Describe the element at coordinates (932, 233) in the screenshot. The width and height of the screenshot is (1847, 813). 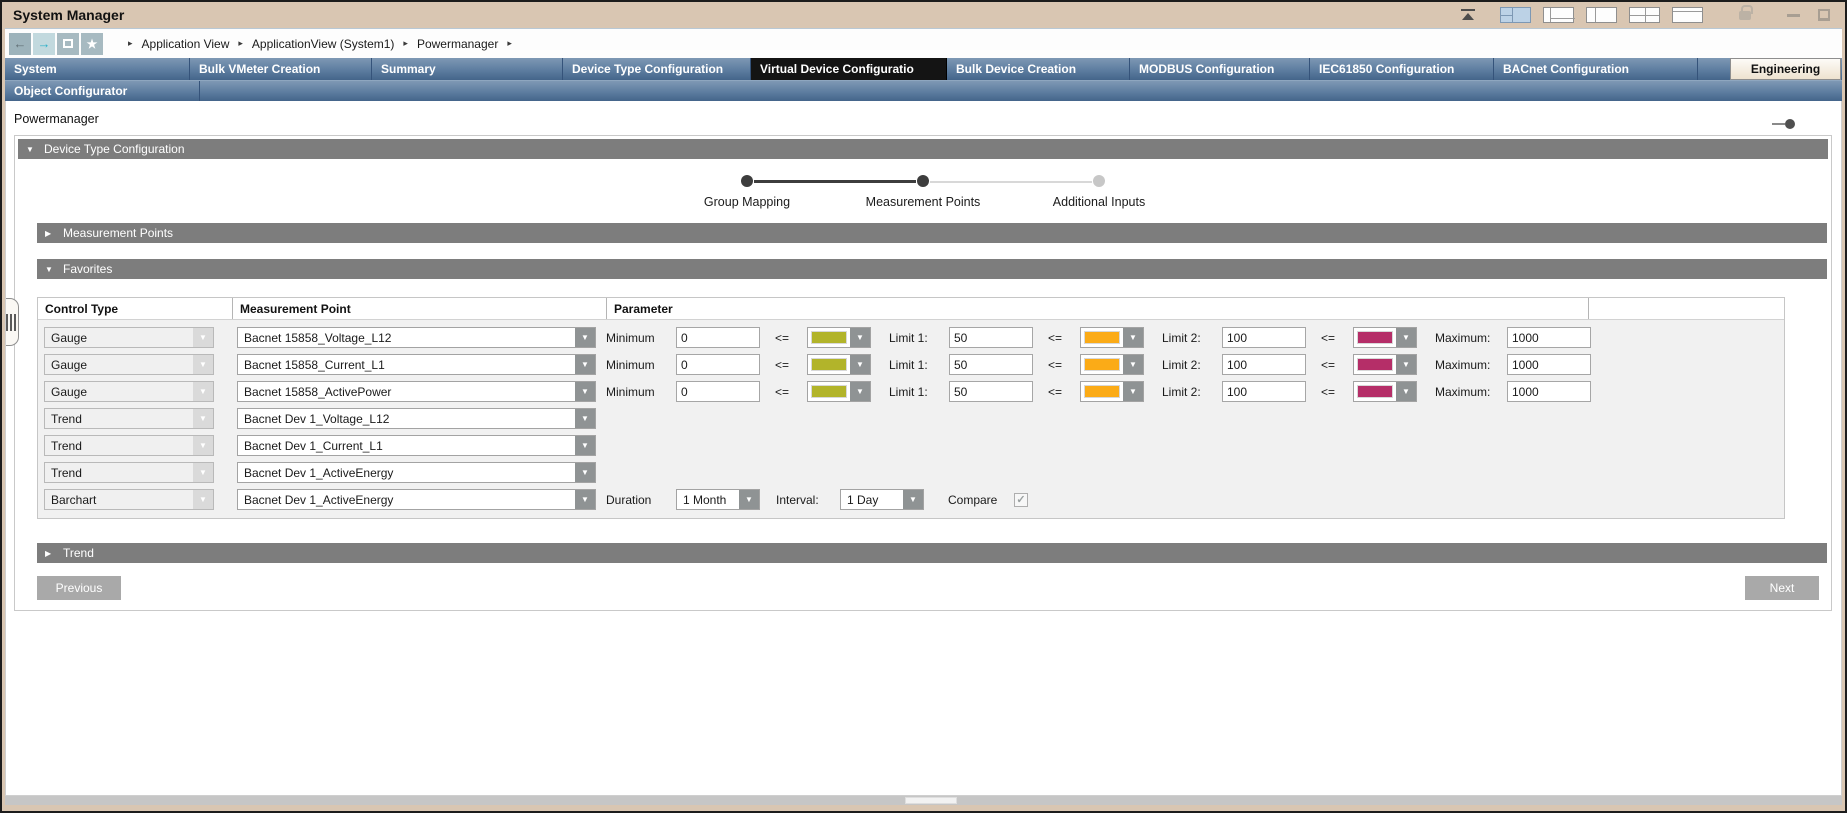
I see `section-measurement-points: ▶ Measurement Points` at that location.